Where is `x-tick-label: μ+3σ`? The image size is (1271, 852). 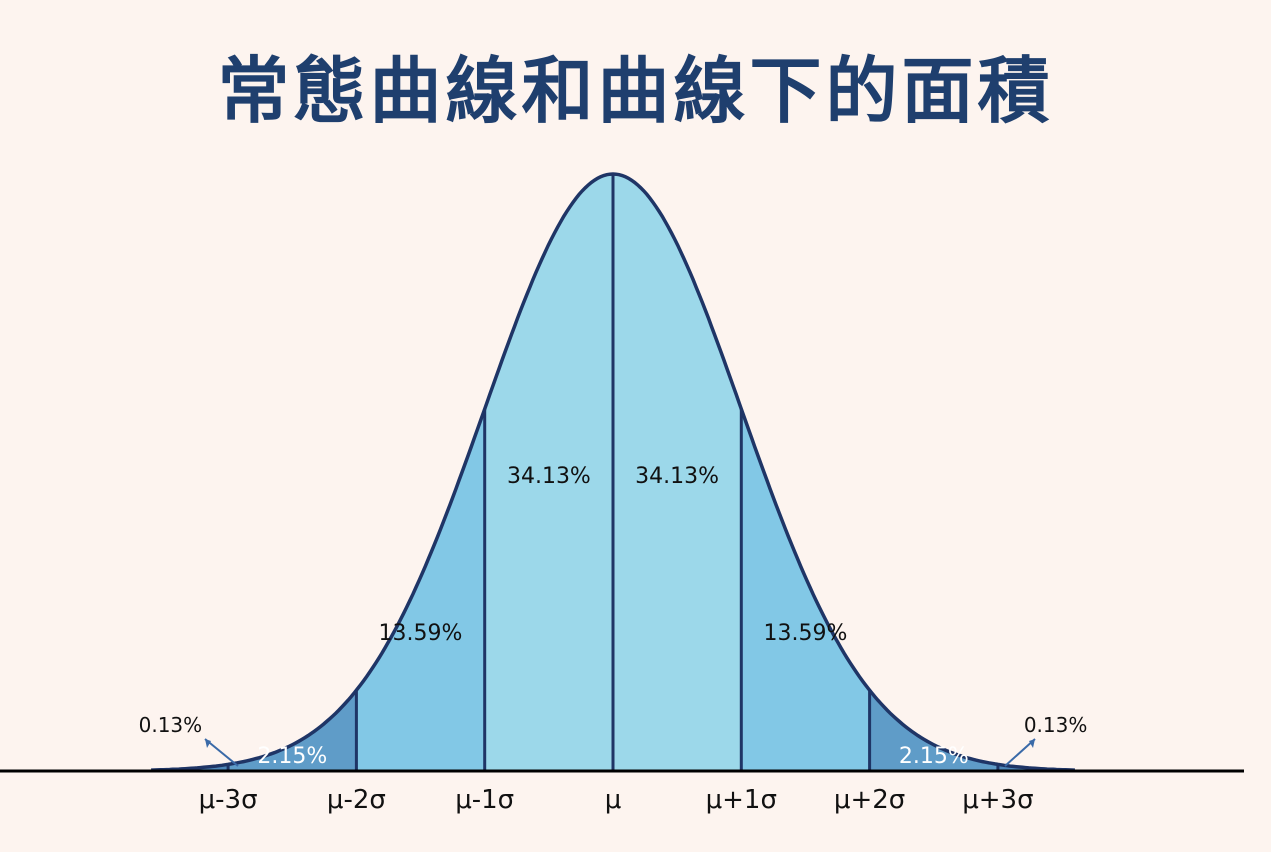 x-tick-label: μ+3σ is located at coordinates (997, 800).